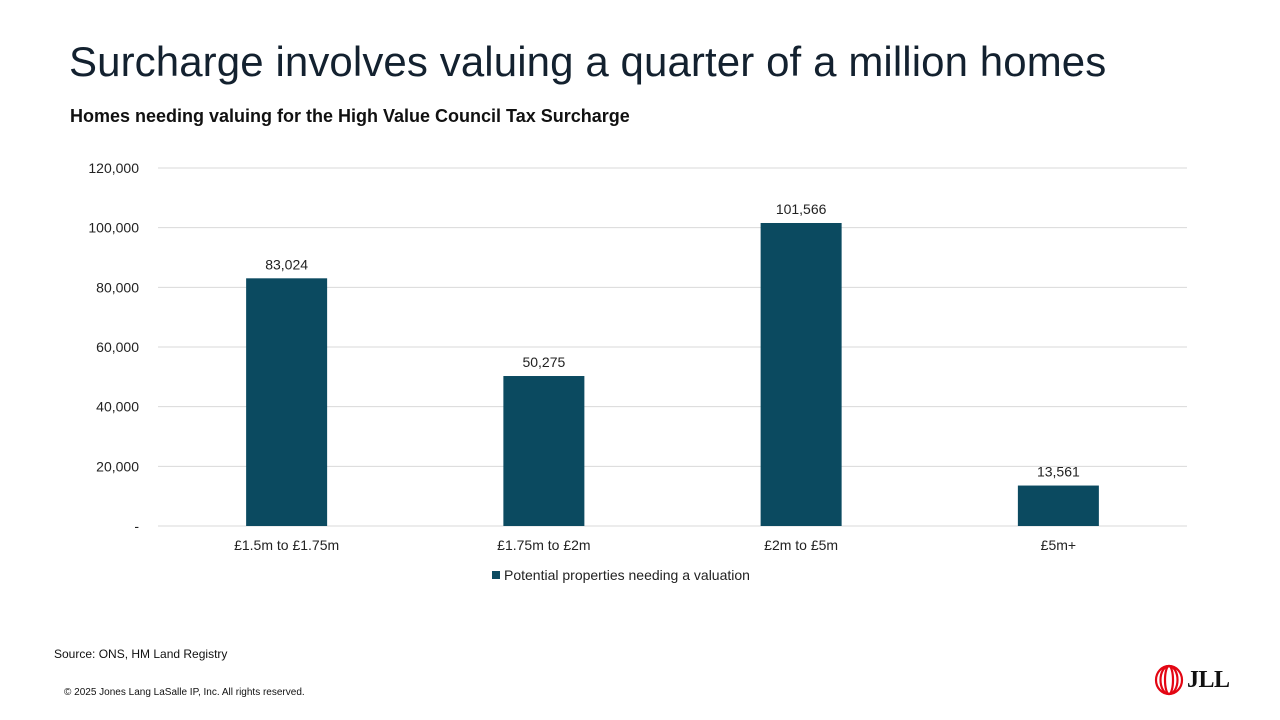  Describe the element at coordinates (286, 264) in the screenshot. I see `bar-data-label: 83,024` at that location.